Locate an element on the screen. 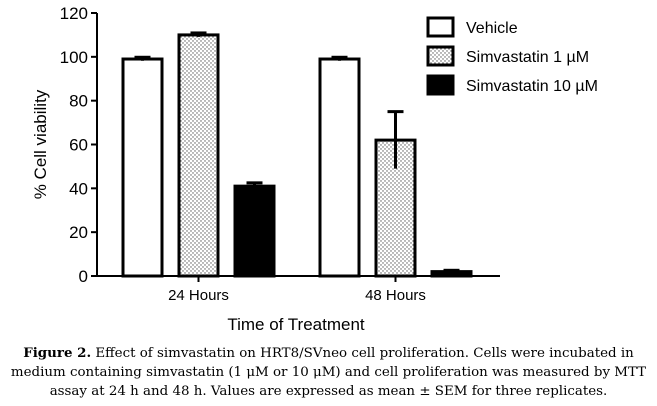 Image resolution: width=657 pixels, height=406 pixels. x-tick-label: 48 Hours is located at coordinates (395, 295).